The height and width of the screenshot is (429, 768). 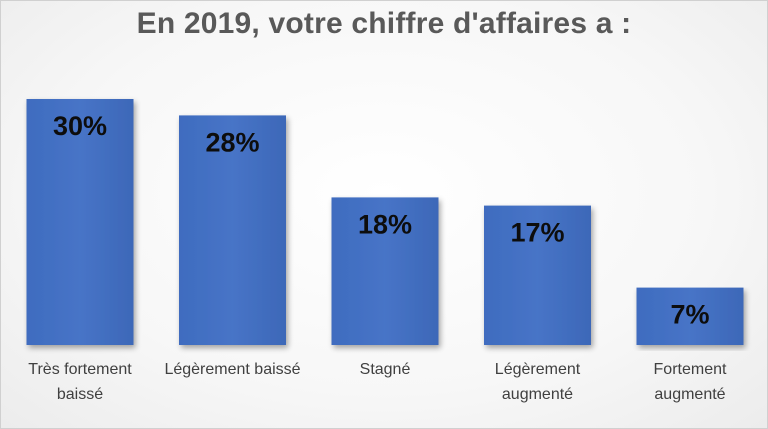 What do you see at coordinates (232, 369) in the screenshot?
I see `category-label-2: Légèrement baissé` at bounding box center [232, 369].